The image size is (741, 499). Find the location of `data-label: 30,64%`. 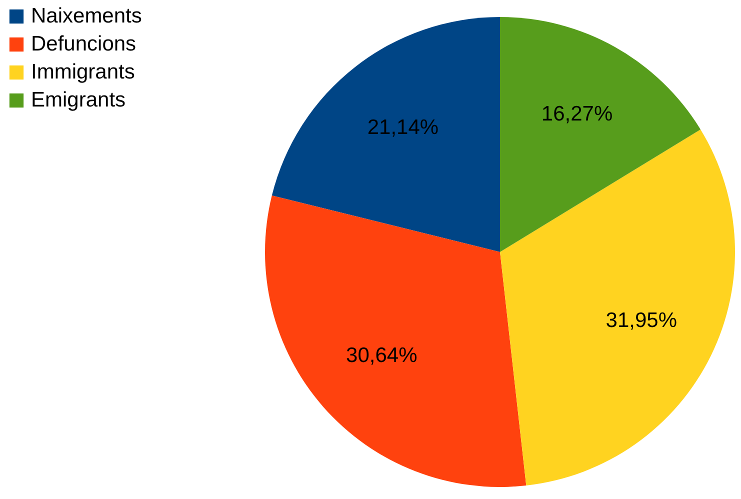

data-label: 30,64% is located at coordinates (382, 355).